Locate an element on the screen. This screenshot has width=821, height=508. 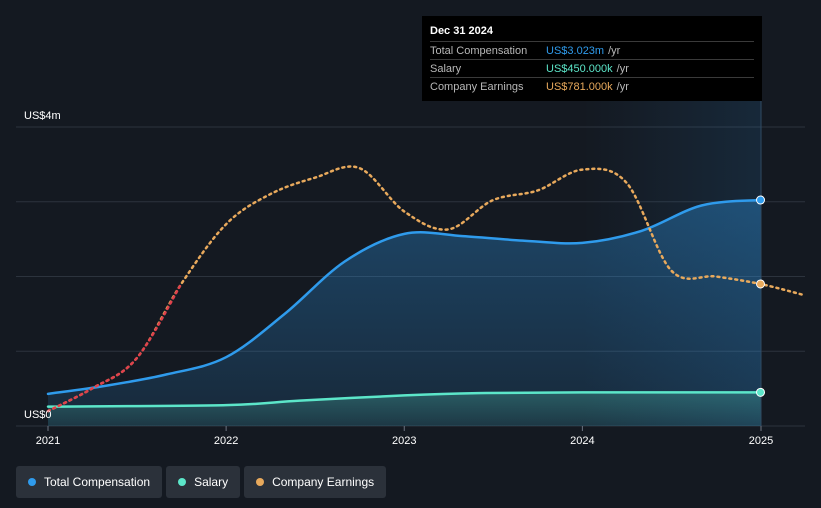
tooltip-row-salary: Salary US$450.000k /yr is located at coordinates (592, 68).